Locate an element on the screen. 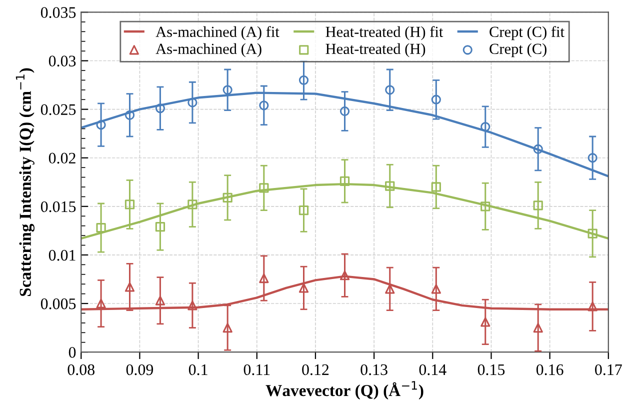 This screenshot has height=407, width=624. x-tick-label: 0.12 is located at coordinates (315, 370).